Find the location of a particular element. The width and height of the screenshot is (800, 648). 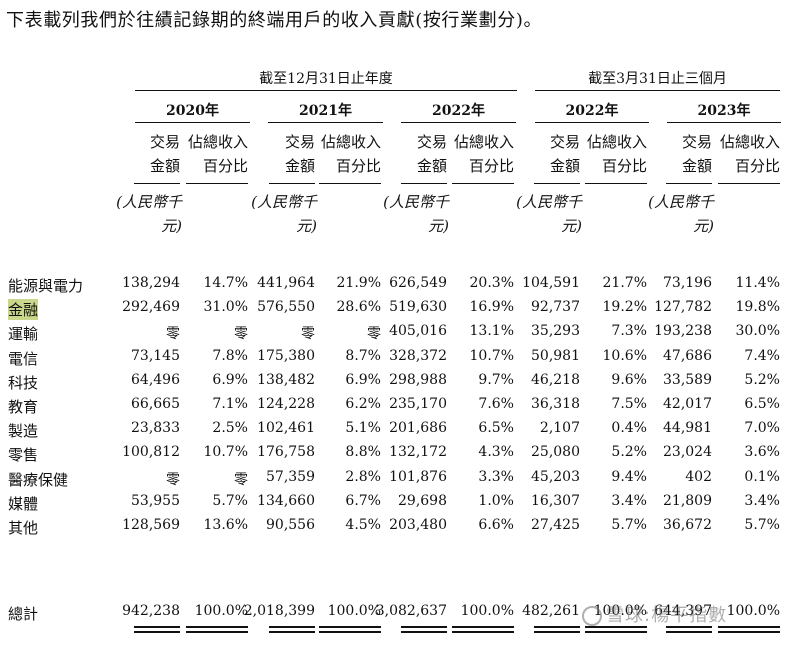

percent-cell: 7.5% is located at coordinates (629, 404).